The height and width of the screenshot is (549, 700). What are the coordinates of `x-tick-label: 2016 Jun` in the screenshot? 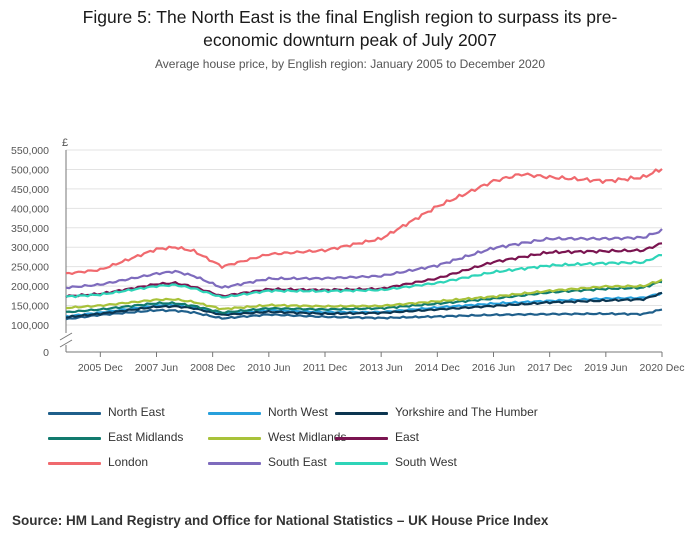 It's located at (493, 368).